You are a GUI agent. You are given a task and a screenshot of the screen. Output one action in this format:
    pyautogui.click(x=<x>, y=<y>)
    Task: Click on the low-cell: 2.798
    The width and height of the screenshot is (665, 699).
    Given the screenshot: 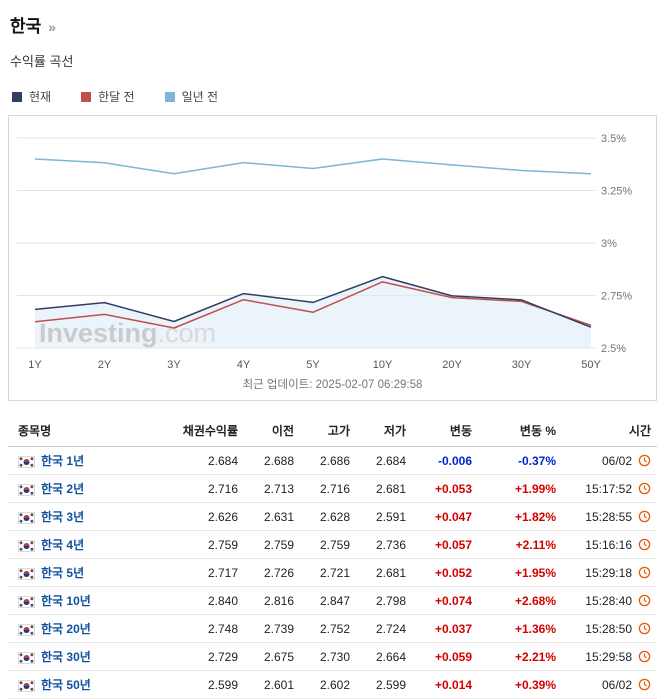 What is the action you would take?
    pyautogui.click(x=384, y=600)
    